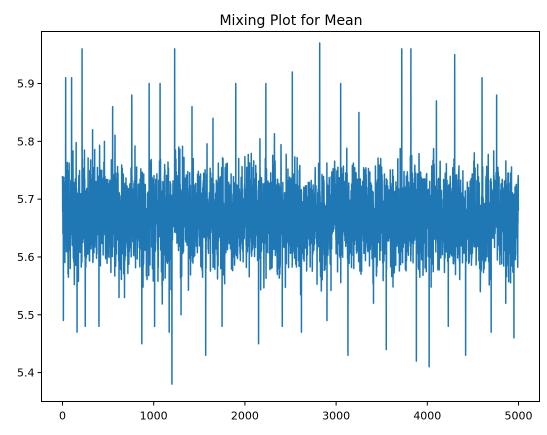 Image resolution: width=547 pixels, height=435 pixels. What do you see at coordinates (26, 141) in the screenshot?
I see `y-tick-label: 5.8` at bounding box center [26, 141].